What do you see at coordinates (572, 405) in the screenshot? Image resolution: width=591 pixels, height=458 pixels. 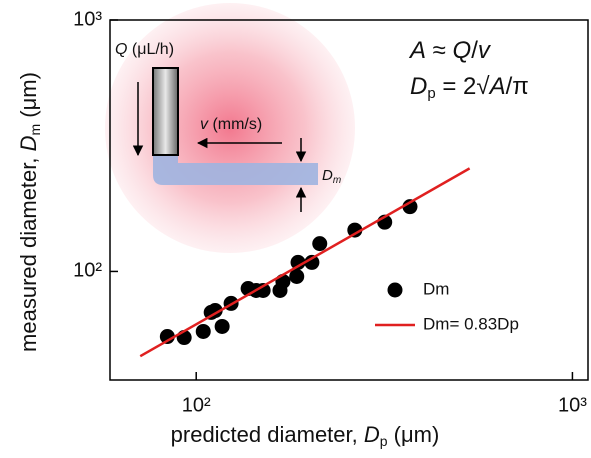 I see `x-tick-label: 10³` at bounding box center [572, 405].